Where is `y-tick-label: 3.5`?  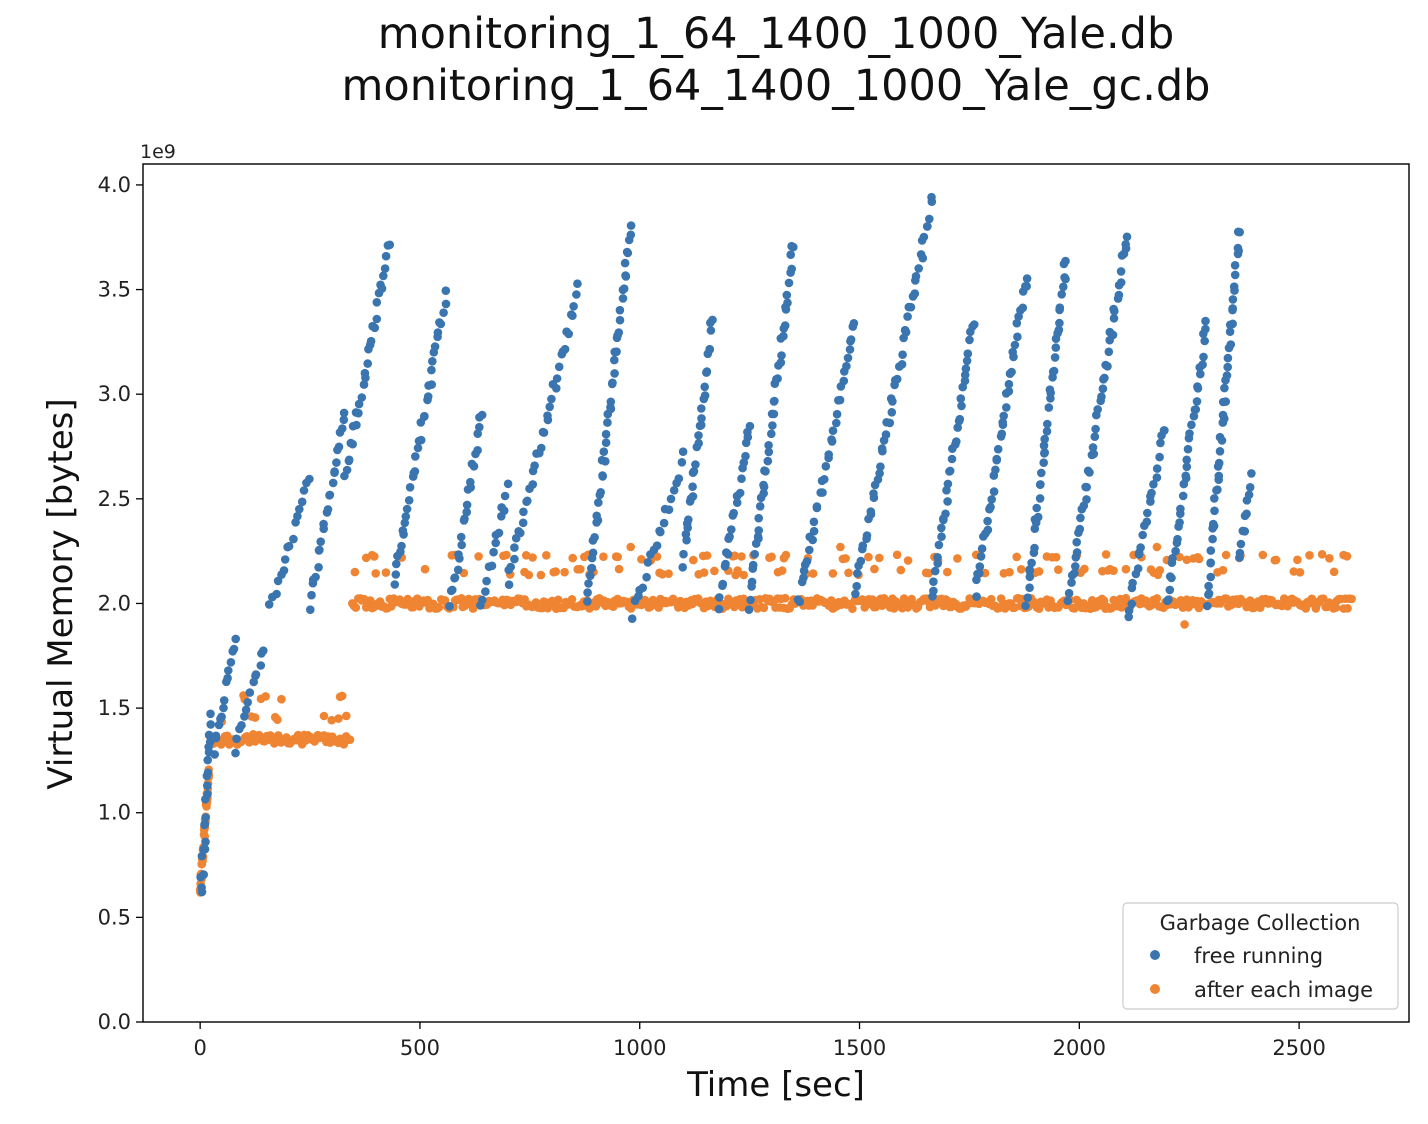
y-tick-label: 3.5 is located at coordinates (114, 290).